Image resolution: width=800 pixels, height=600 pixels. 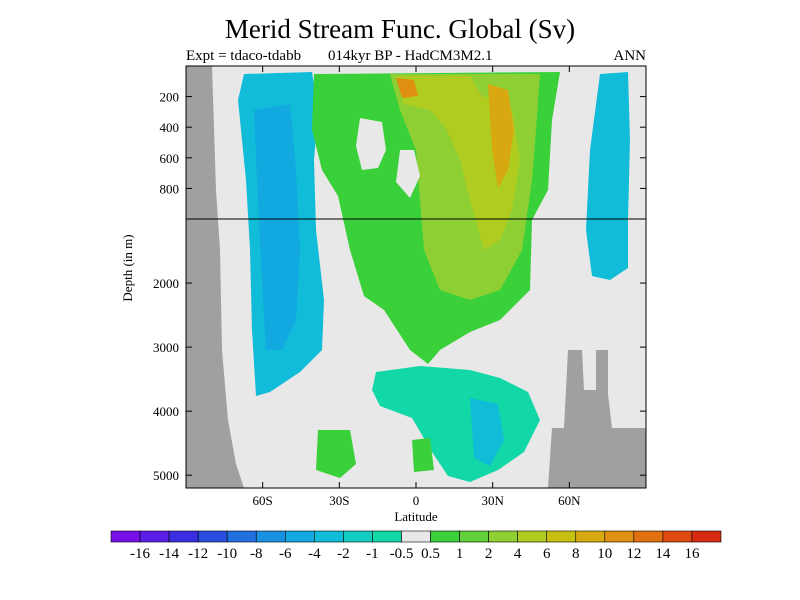 I want to click on colorbar-label: 1, so click(x=460, y=554).